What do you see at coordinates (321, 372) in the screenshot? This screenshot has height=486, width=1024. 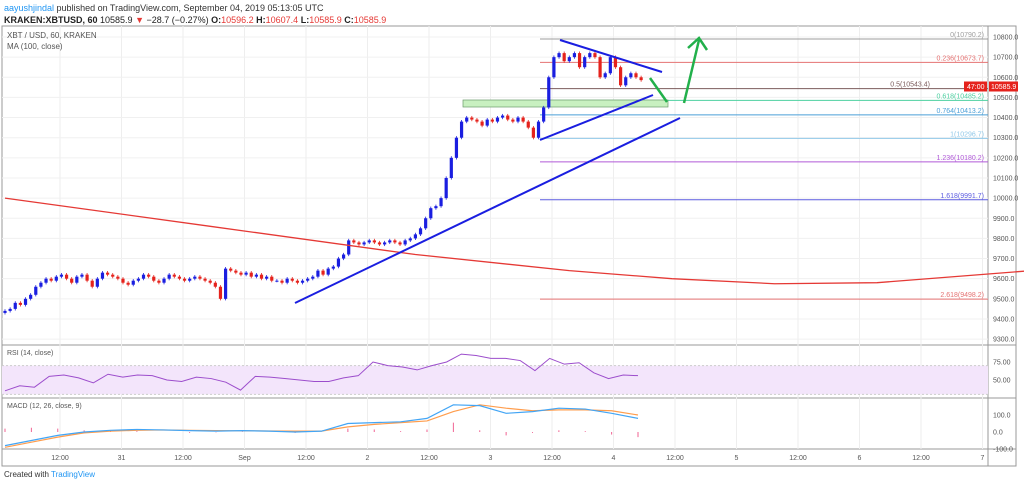 I see `rsi-line` at bounding box center [321, 372].